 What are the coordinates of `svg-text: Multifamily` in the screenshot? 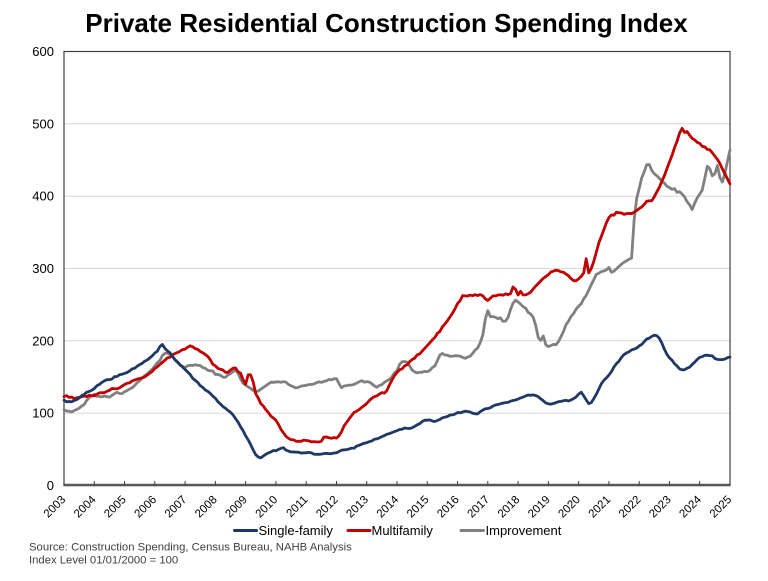 It's located at (403, 530).